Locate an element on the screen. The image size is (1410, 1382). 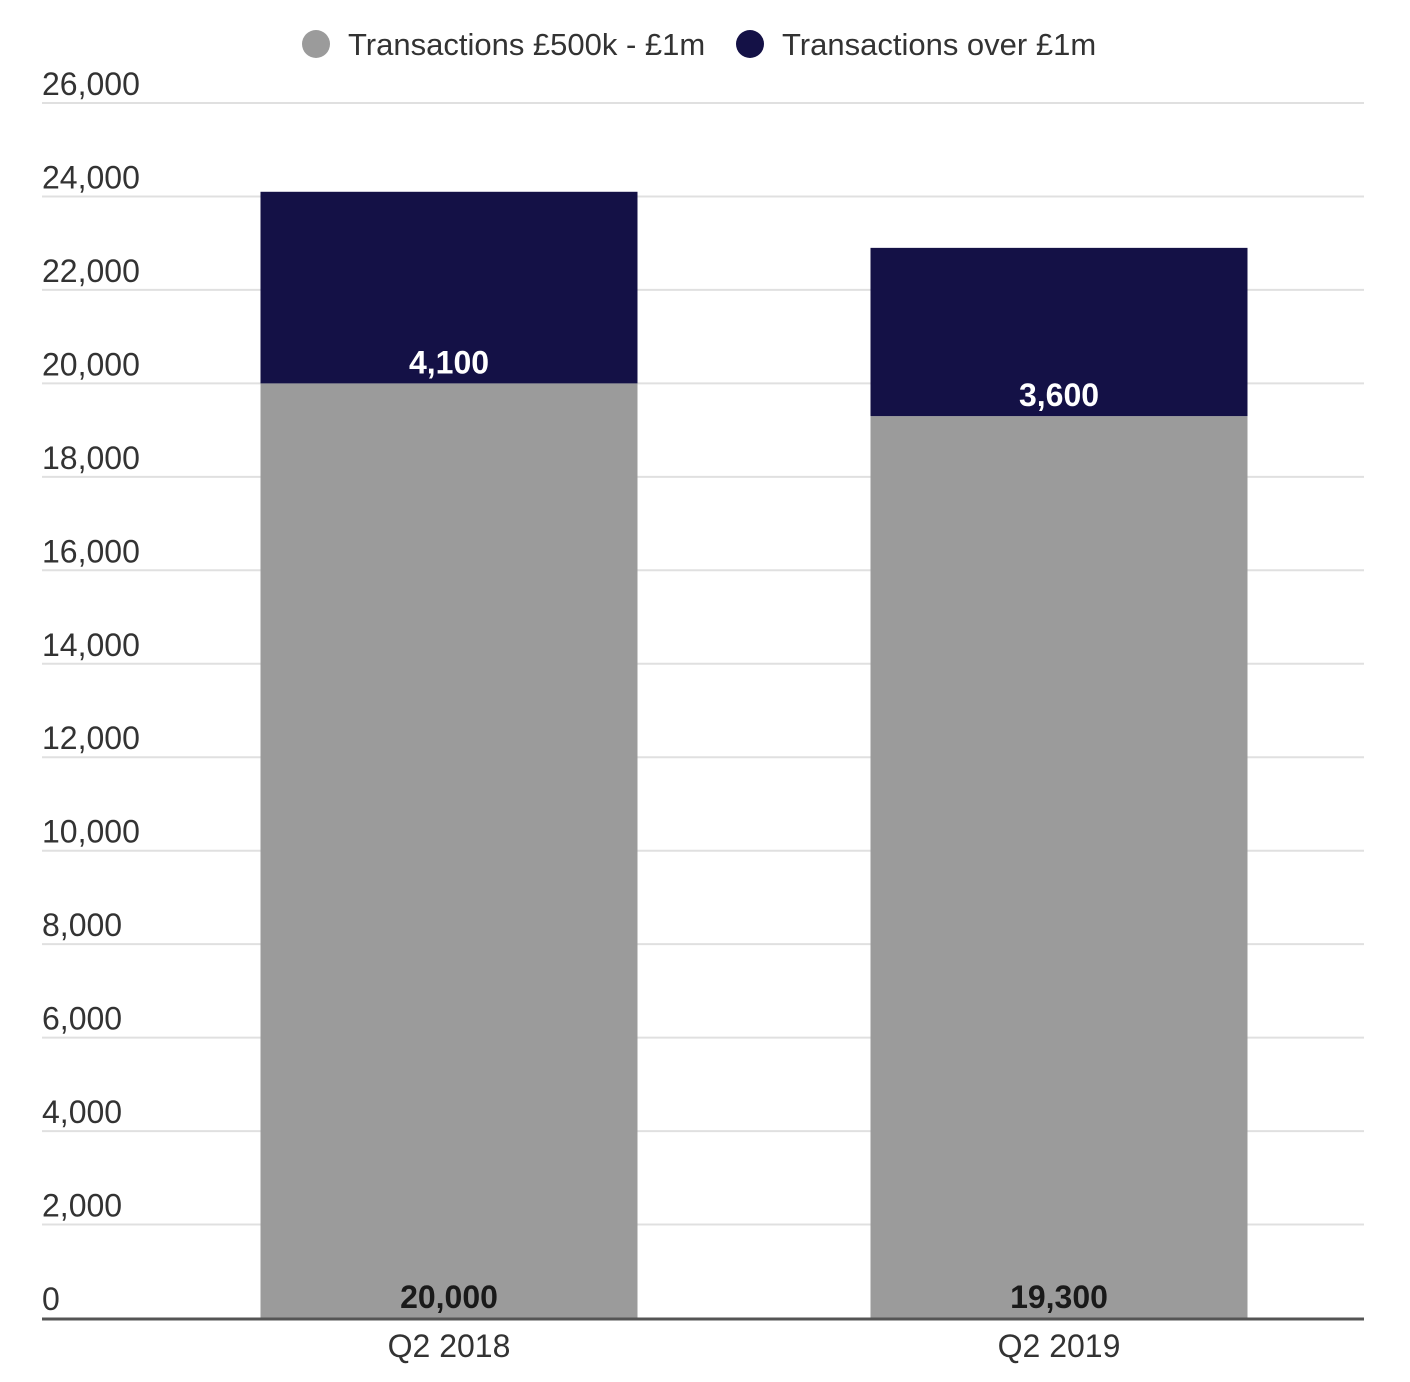
y-tick-label: 4,000 is located at coordinates (82, 1112).